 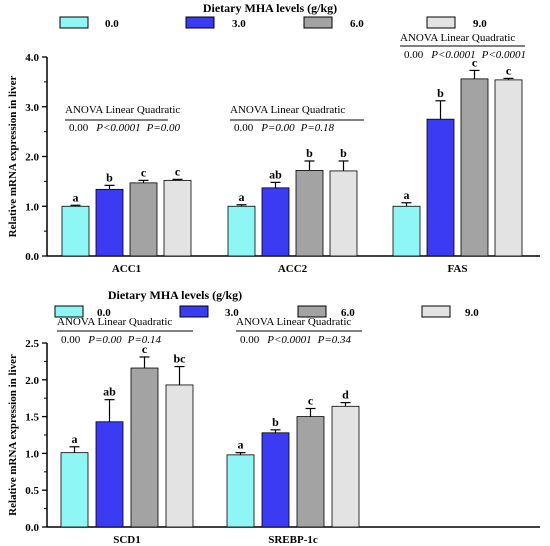 What do you see at coordinates (458, 269) in the screenshot?
I see `x-category-label: FAS` at bounding box center [458, 269].